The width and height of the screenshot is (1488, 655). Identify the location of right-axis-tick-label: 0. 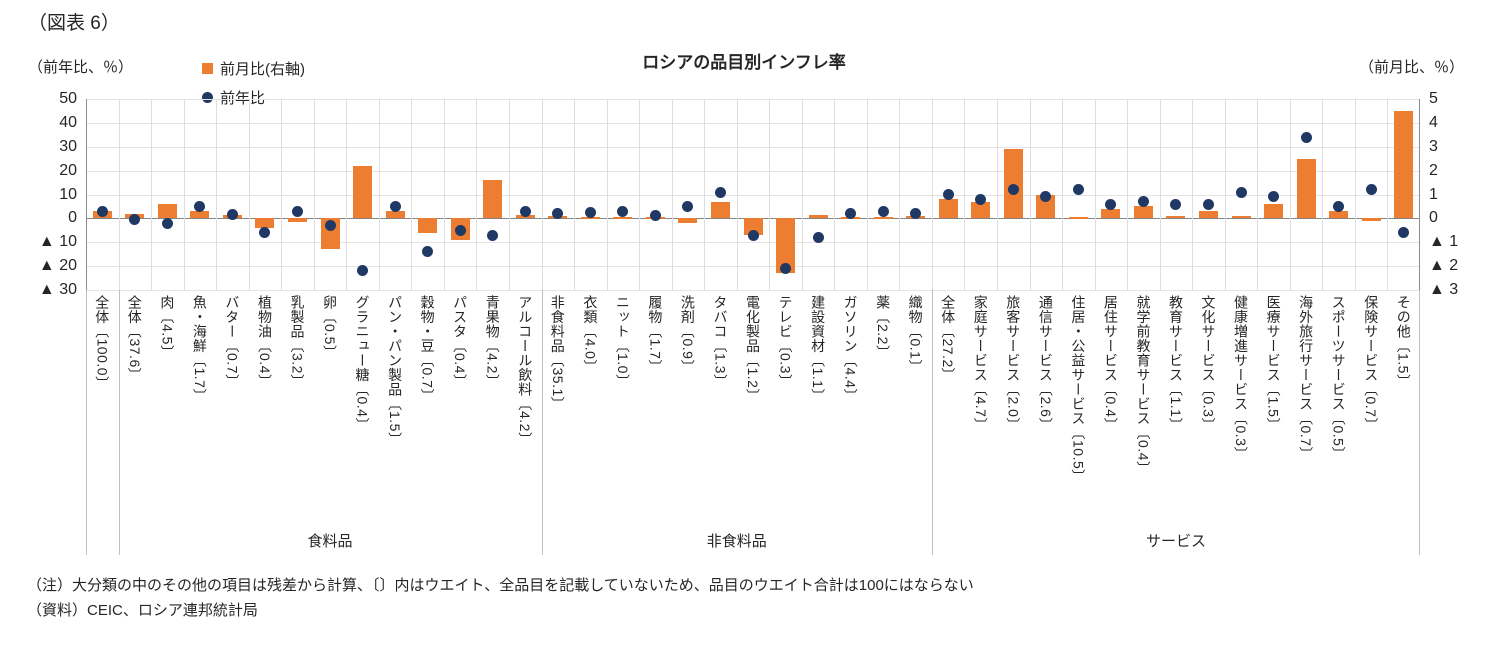
(1433, 218).